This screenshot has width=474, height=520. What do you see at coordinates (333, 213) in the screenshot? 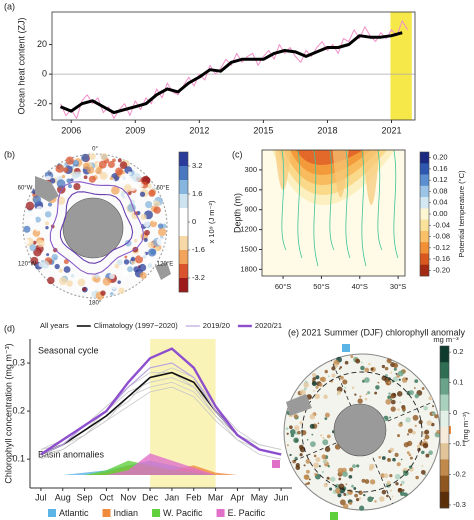
I see `plot-frame` at bounding box center [333, 213].